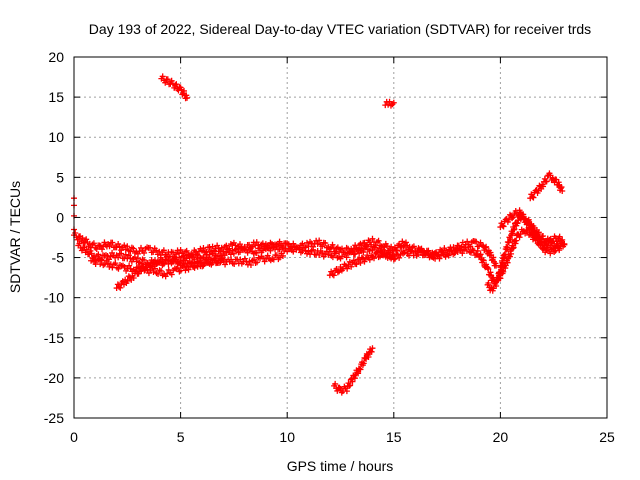  What do you see at coordinates (54, 338) in the screenshot?
I see `y-tick-label: -15` at bounding box center [54, 338].